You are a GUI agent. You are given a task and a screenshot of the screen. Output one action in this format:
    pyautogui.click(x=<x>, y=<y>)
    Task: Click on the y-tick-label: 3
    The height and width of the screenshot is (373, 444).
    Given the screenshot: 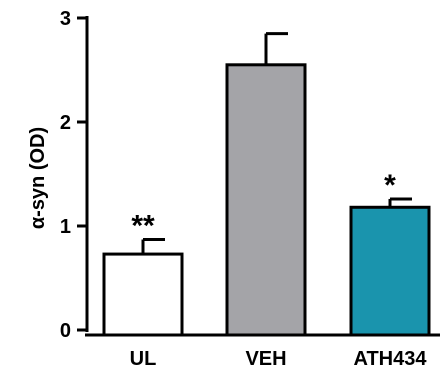 What is the action you would take?
    pyautogui.click(x=65, y=19)
    